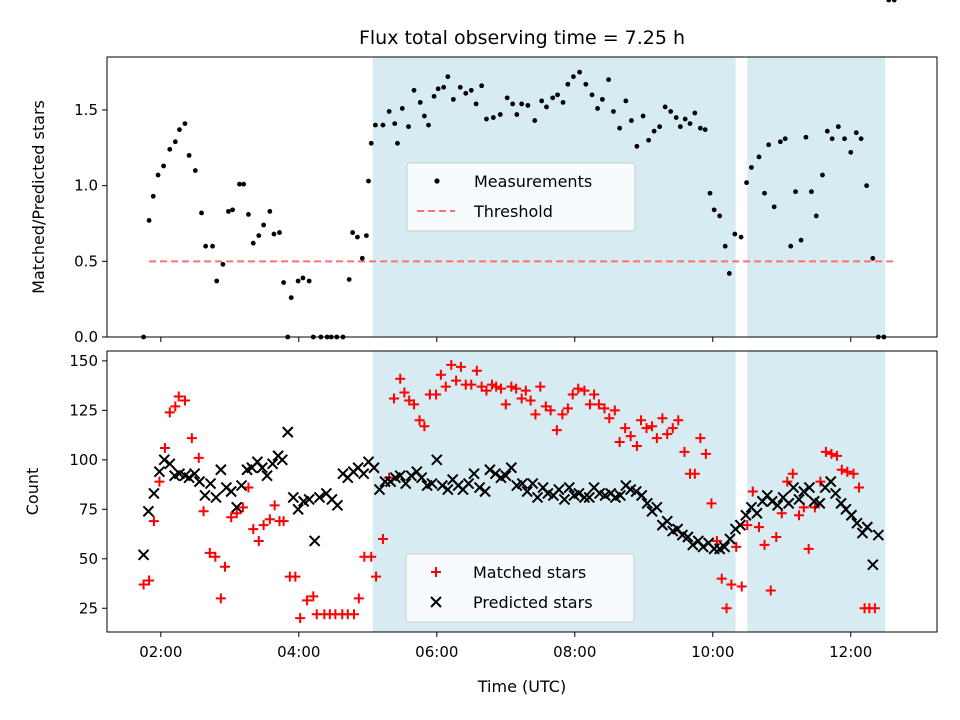  Describe the element at coordinates (38, 197) in the screenshot. I see `y-axis-label-1: Matched/Predicted stars` at that location.